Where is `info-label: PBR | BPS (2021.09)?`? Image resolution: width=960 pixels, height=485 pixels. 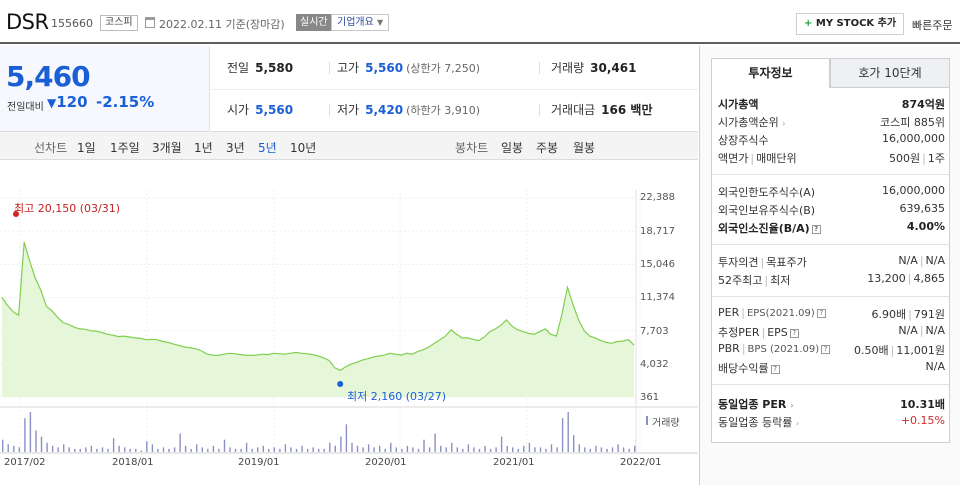
info-label: PBR | BPS (2021.09)? is located at coordinates (774, 348).